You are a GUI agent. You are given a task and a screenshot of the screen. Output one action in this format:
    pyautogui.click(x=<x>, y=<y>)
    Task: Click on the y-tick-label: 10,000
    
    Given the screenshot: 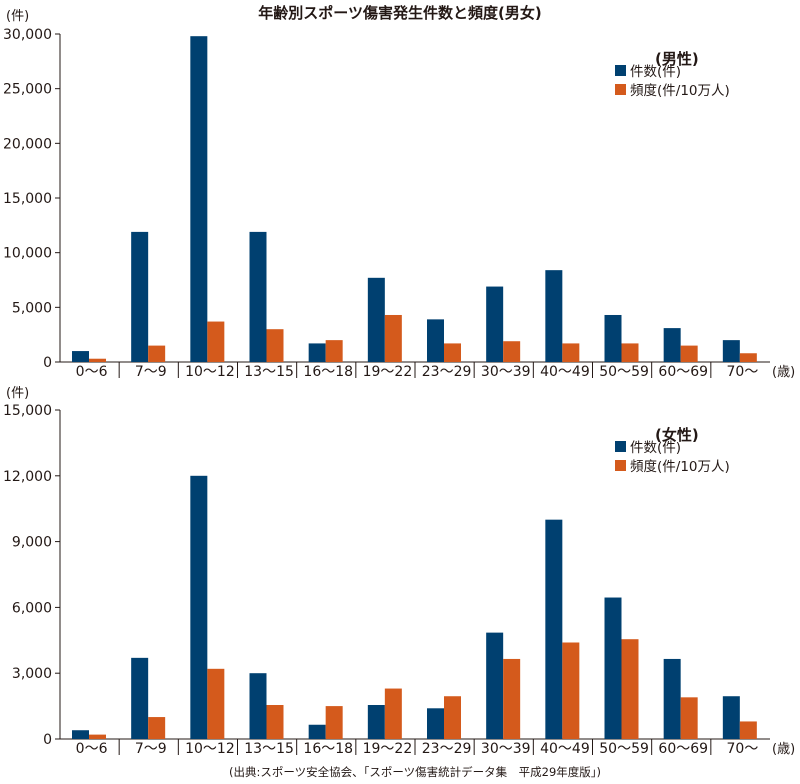 What is the action you would take?
    pyautogui.click(x=27, y=254)
    